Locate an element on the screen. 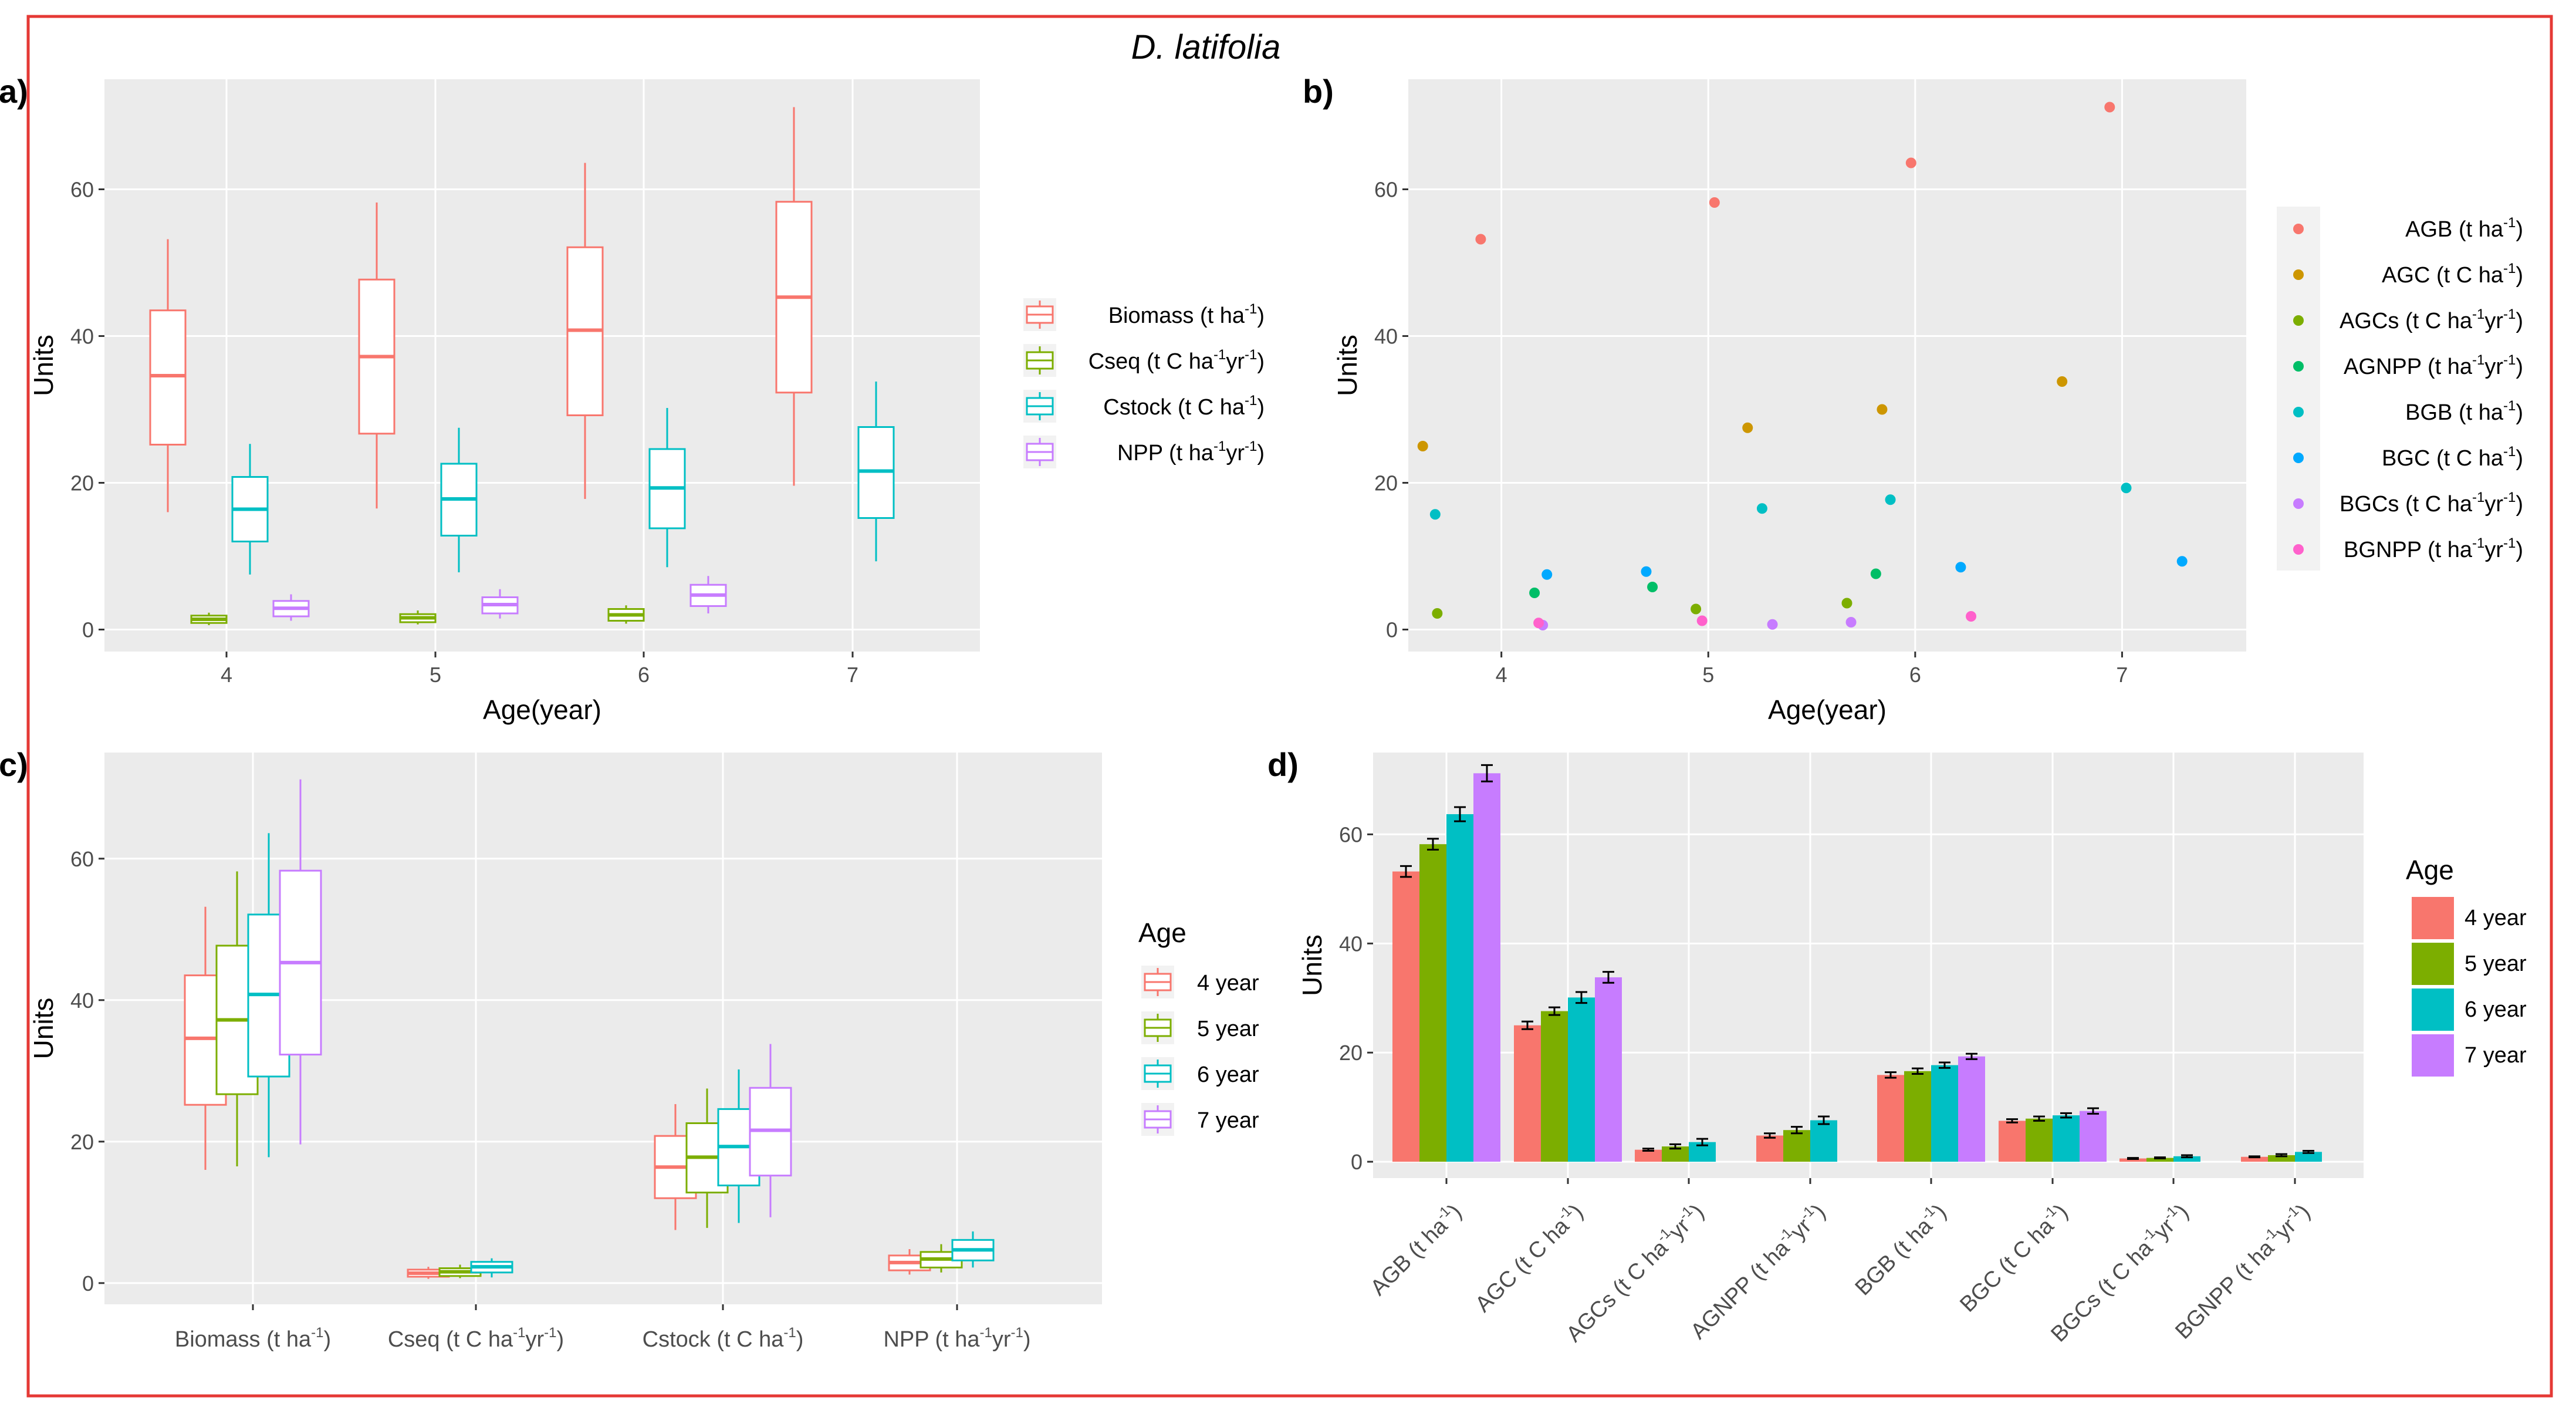  panel-c-legend-title: Age is located at coordinates (1162, 932).